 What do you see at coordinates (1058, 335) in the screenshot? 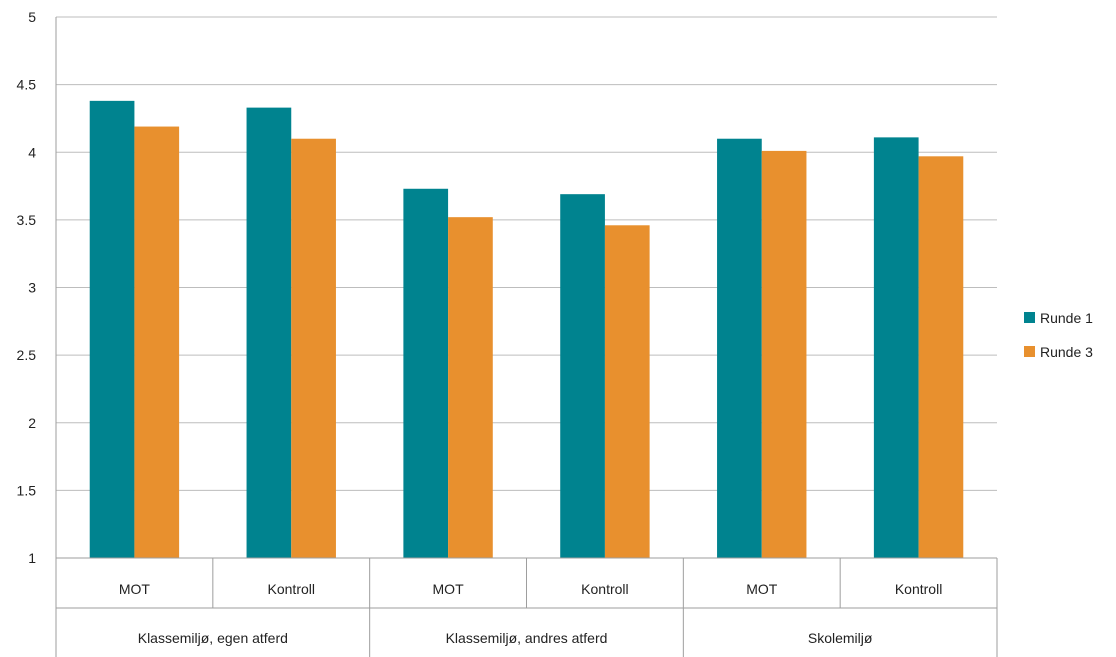
I see `legend: Runde 1 Runde 3` at bounding box center [1058, 335].